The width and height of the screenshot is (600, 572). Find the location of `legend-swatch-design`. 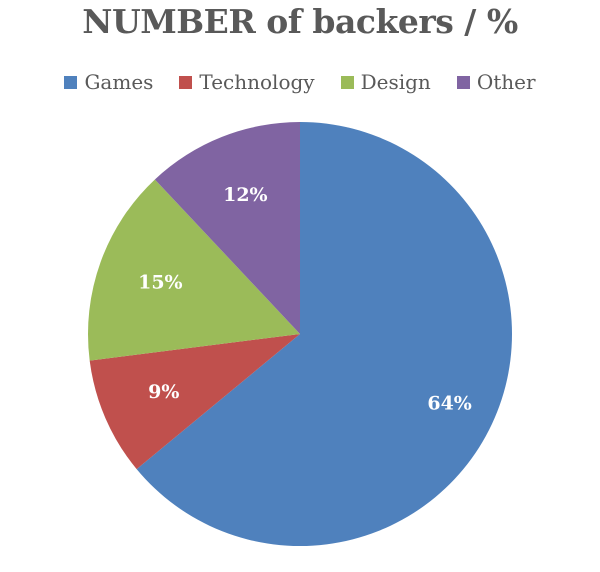

legend-swatch-design is located at coordinates (347, 82).